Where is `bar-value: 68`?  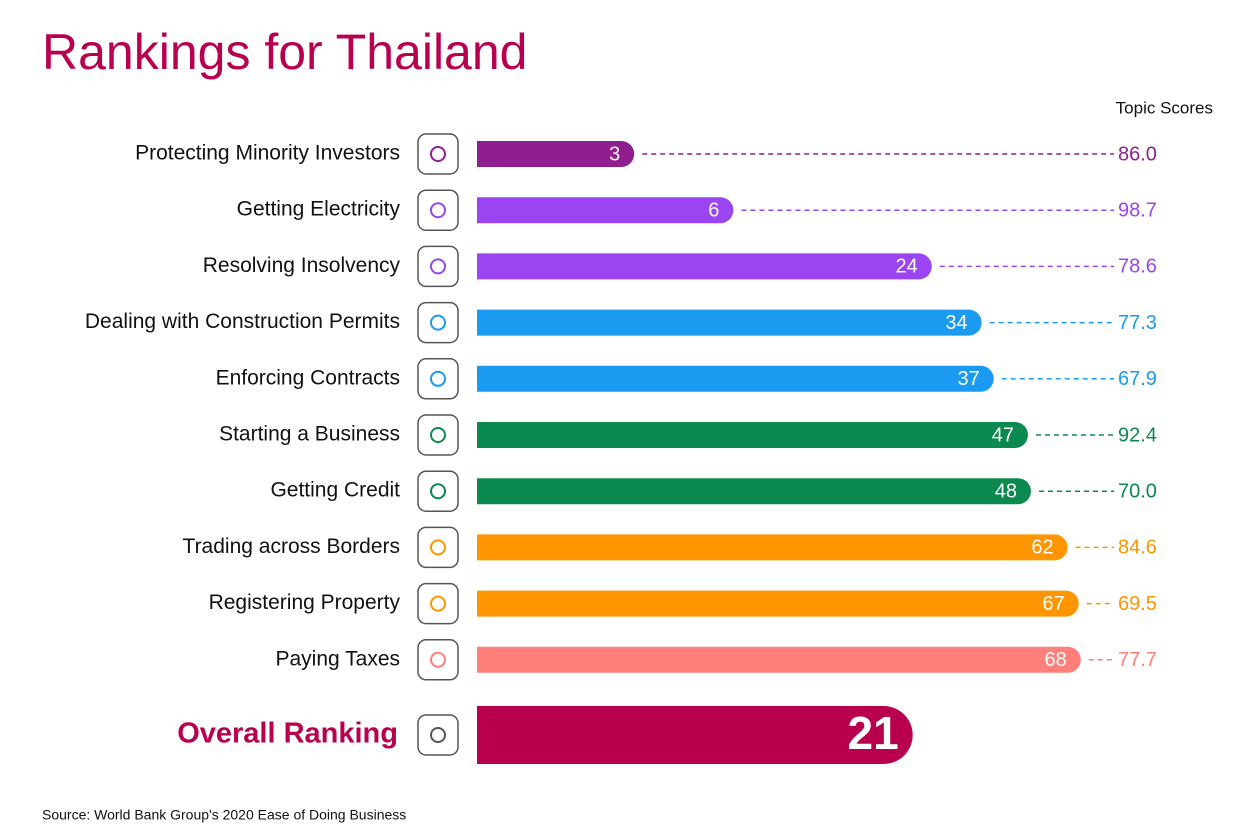 bar-value: 68 is located at coordinates (1056, 660).